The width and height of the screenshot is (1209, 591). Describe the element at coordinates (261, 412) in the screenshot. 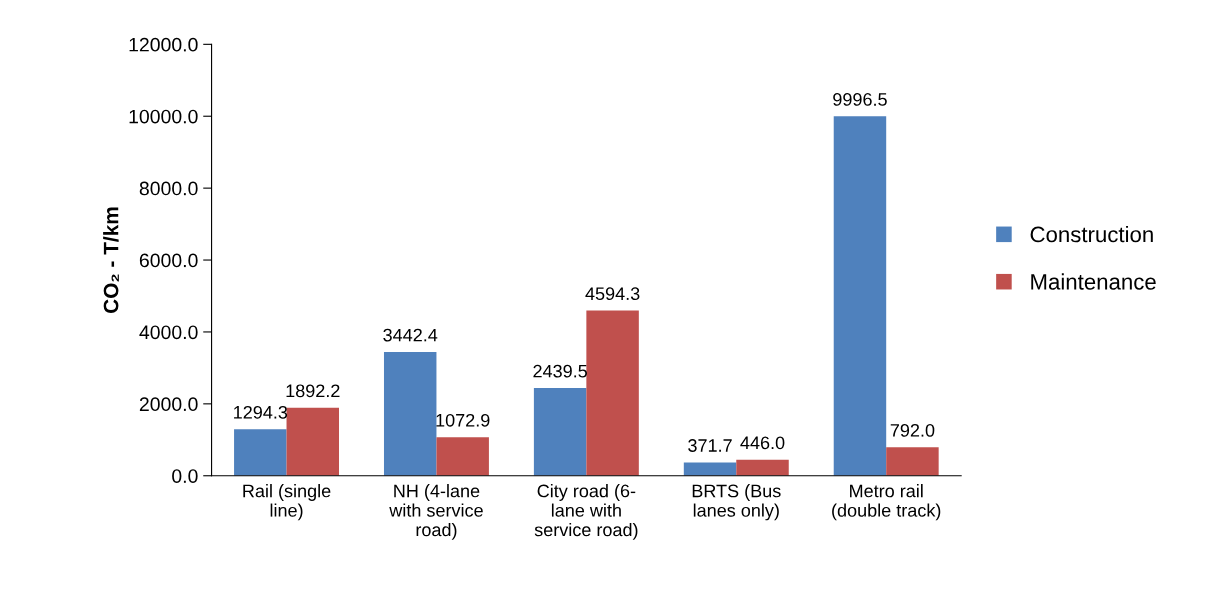

I see `data-label: 1294.3` at that location.